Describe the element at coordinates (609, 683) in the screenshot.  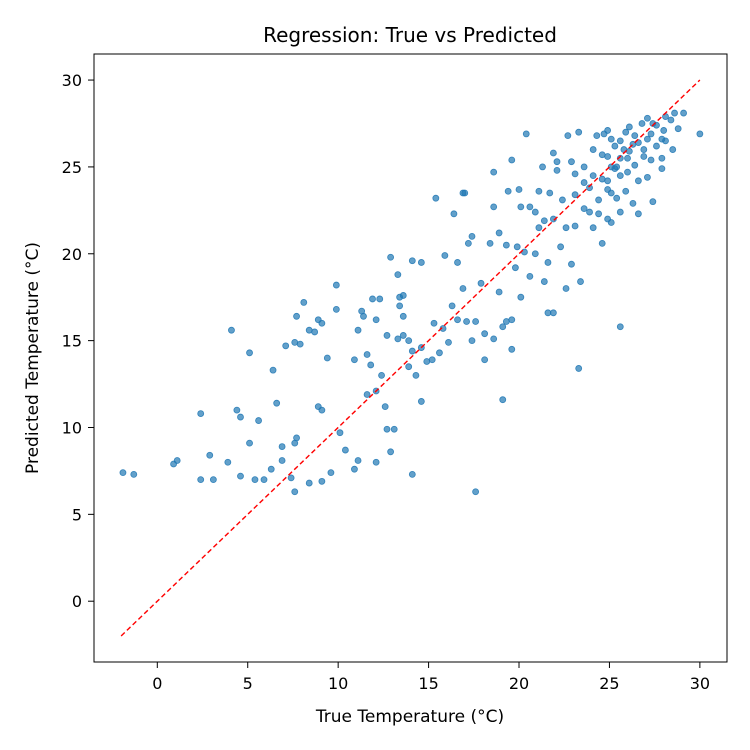
I see `x-tick-label: 25` at that location.